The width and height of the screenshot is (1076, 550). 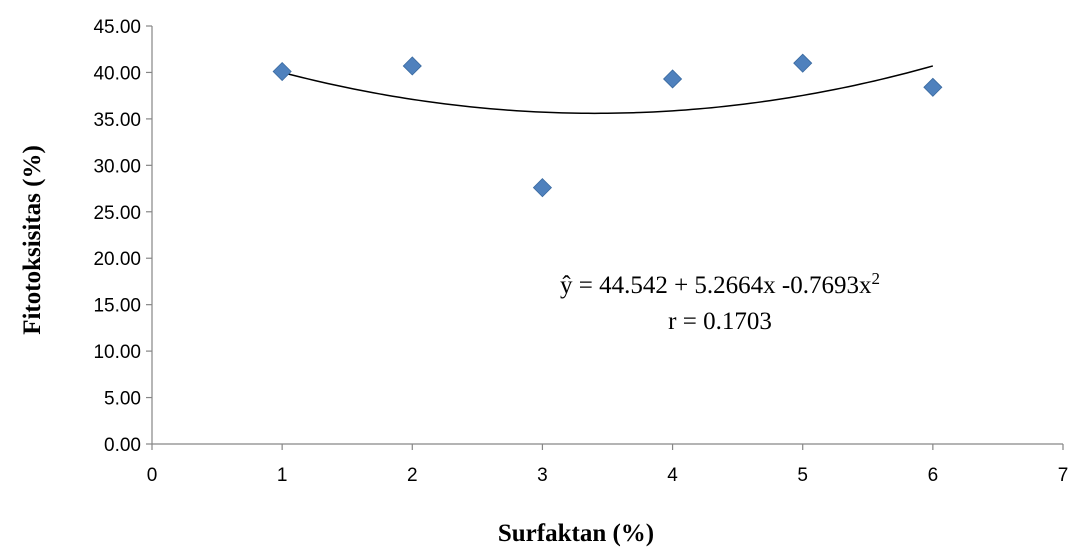 What do you see at coordinates (412, 475) in the screenshot?
I see `x-tick-label: 2` at bounding box center [412, 475].